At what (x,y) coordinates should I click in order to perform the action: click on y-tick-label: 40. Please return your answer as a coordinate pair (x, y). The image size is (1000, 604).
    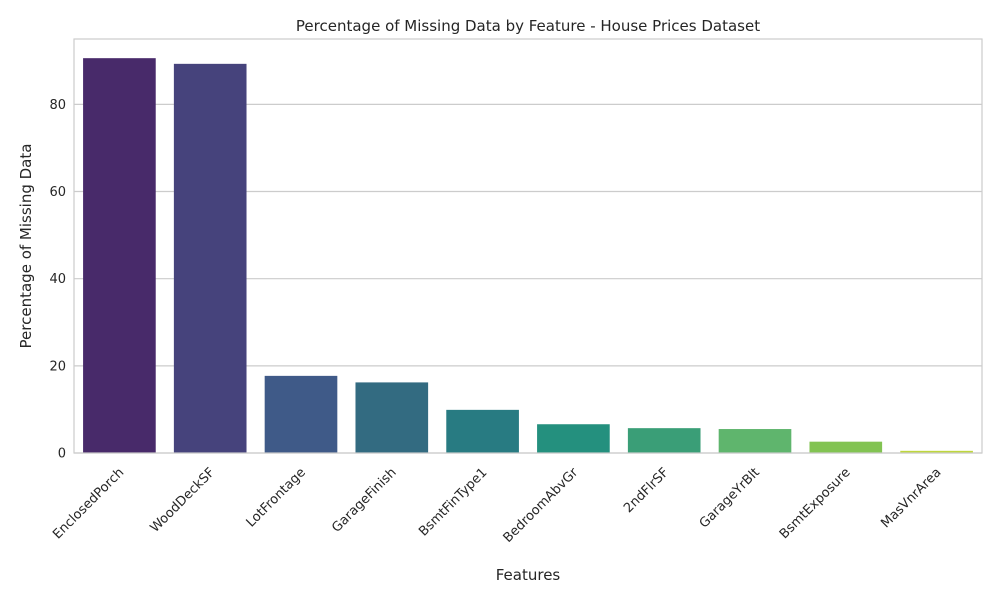
    Looking at the image, I should click on (57, 279).